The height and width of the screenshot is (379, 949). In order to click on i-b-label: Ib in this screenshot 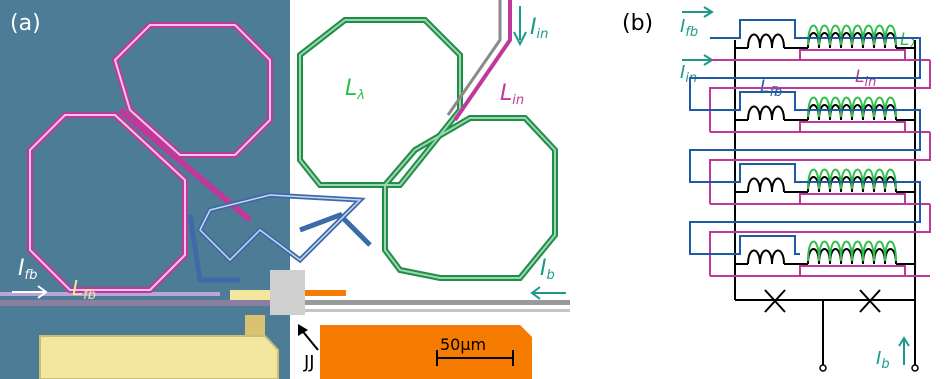, I will do `click(547, 269)`.